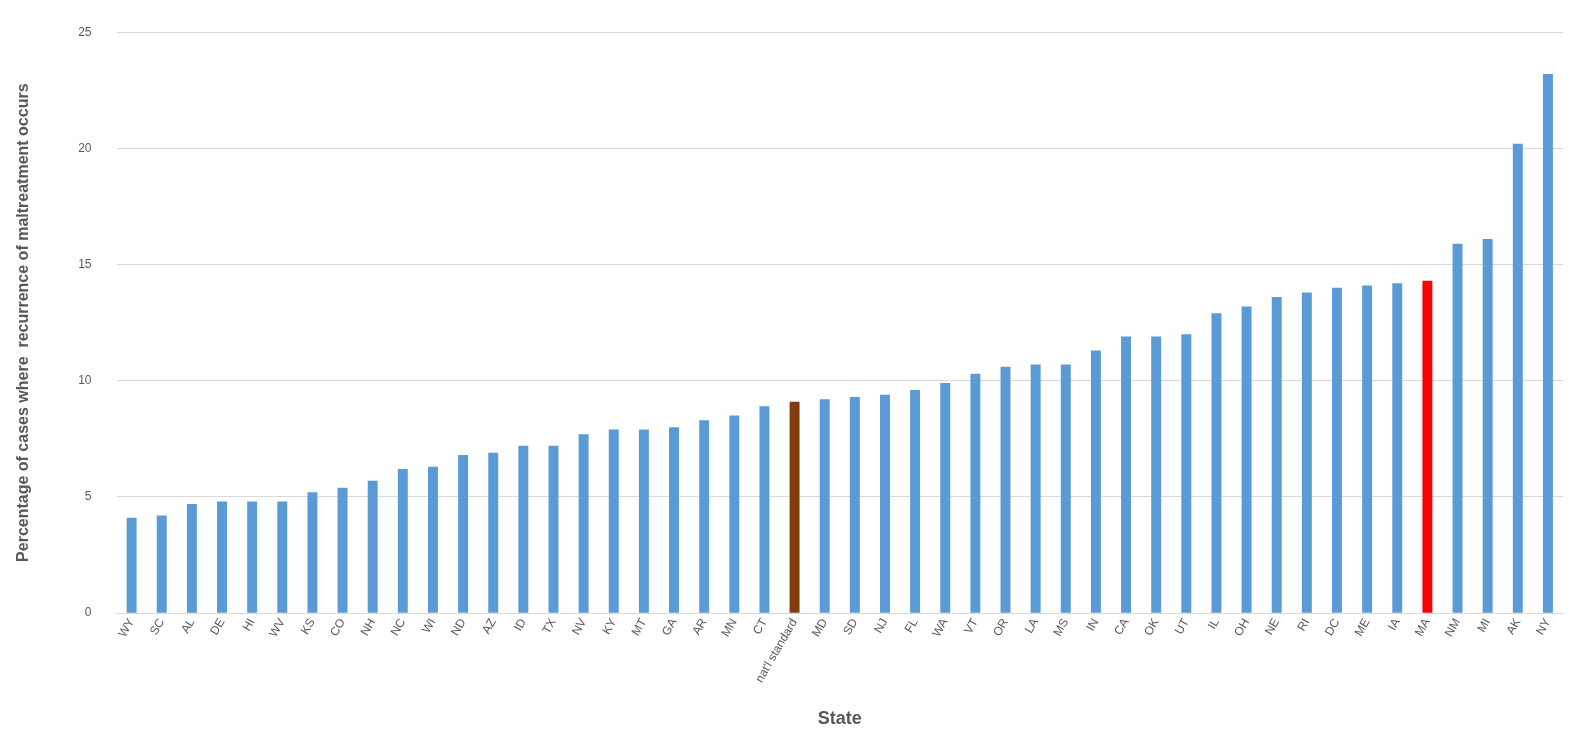  Describe the element at coordinates (23, 322) in the screenshot. I see `y-axis-title: Percentage of cases where recurrence of maltreatment occurs` at that location.